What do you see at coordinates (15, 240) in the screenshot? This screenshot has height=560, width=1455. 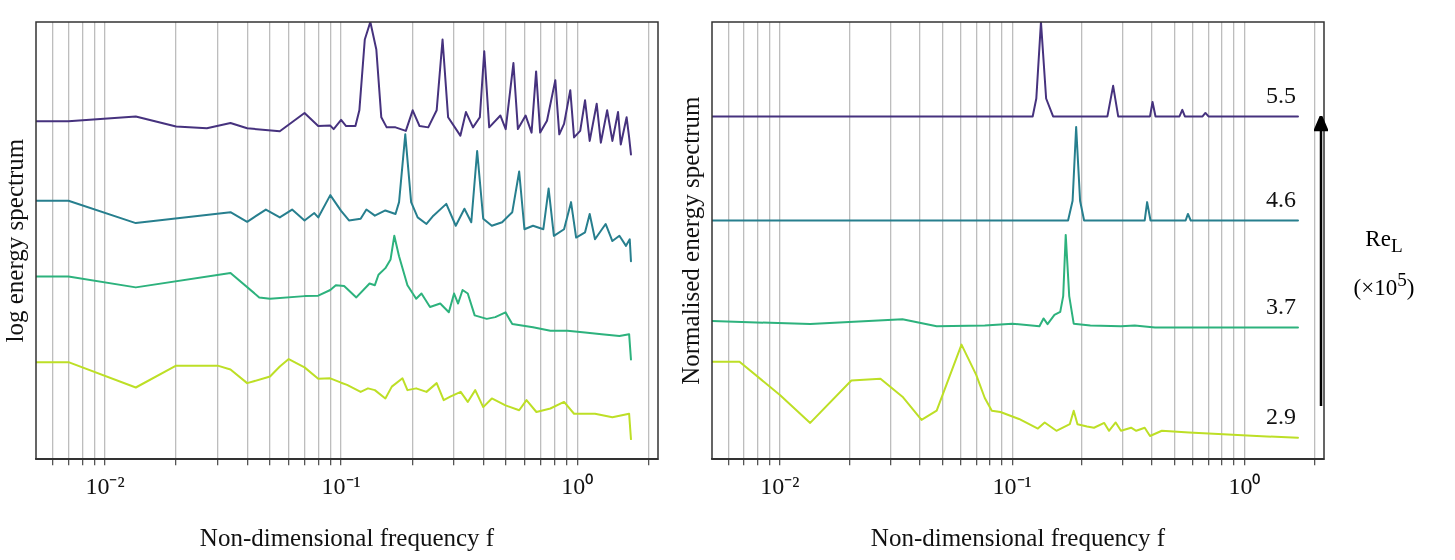 I see `y-axis-title: log energy spectrum` at bounding box center [15, 240].